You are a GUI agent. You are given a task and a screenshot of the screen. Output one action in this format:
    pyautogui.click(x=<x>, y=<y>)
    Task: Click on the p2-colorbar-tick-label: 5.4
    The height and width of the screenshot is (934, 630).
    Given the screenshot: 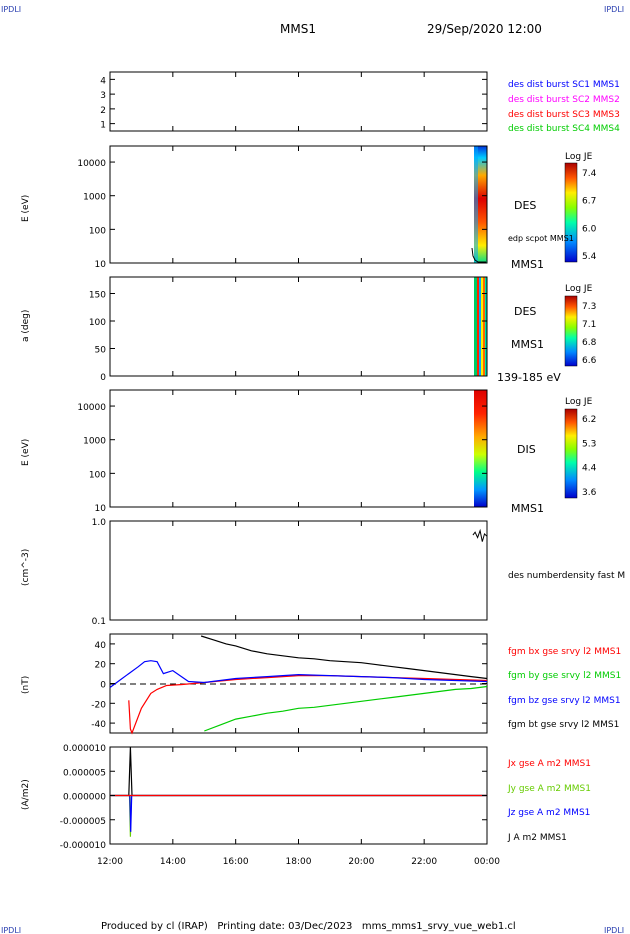 What is the action you would take?
    pyautogui.click(x=589, y=257)
    